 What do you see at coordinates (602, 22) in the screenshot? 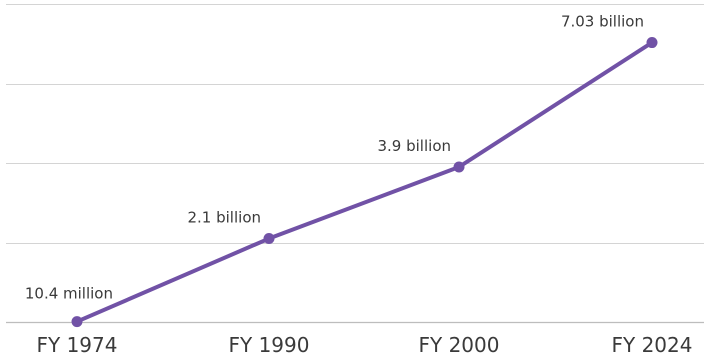
I see `data-label: 7.03 billion` at bounding box center [602, 22].